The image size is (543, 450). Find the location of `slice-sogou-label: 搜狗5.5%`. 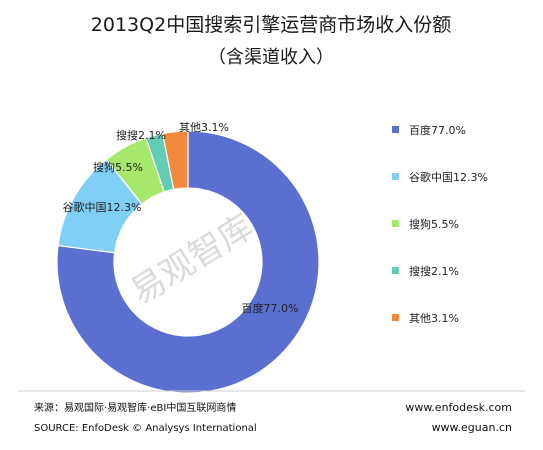

slice-sogou-label: 搜狗5.5% is located at coordinates (118, 167).